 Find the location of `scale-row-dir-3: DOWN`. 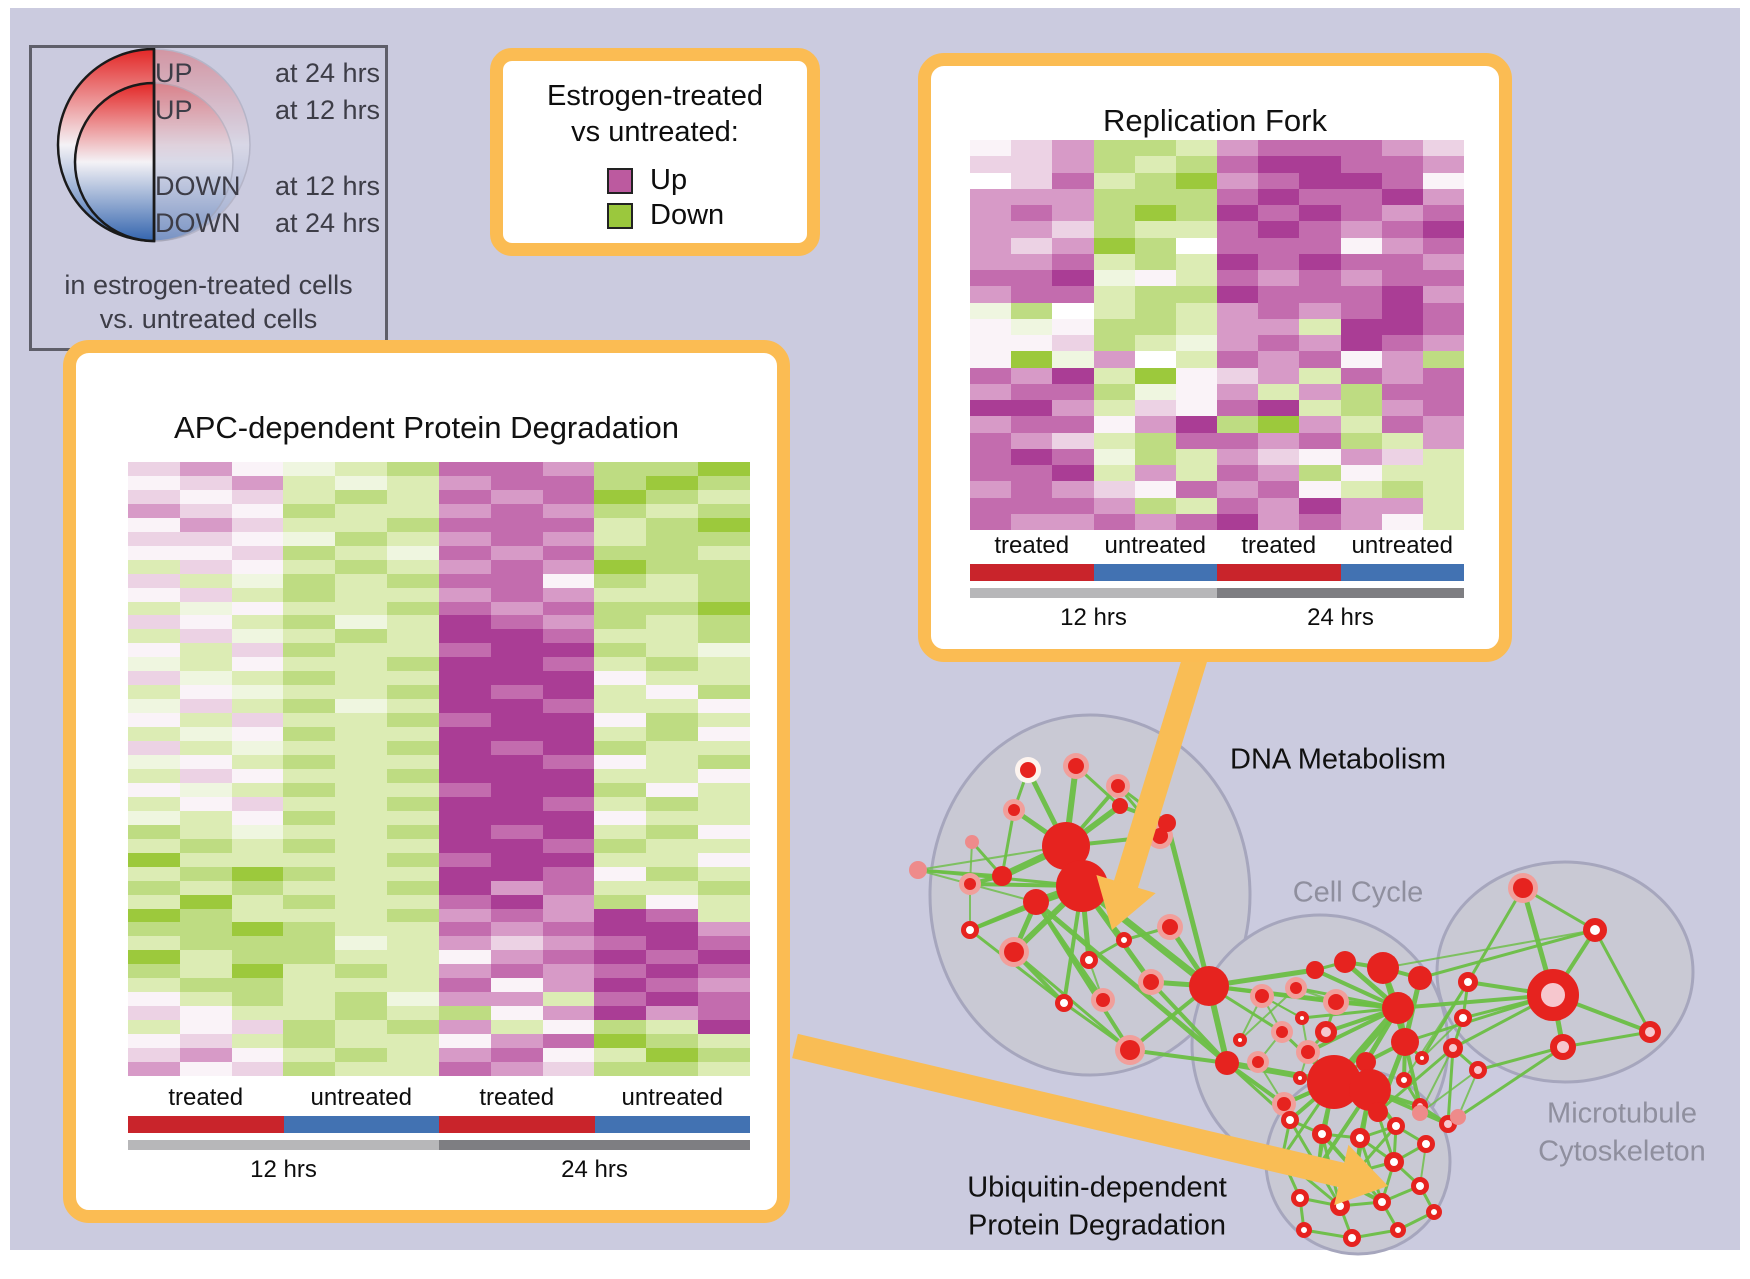

scale-row-dir-3: DOWN is located at coordinates (198, 223).